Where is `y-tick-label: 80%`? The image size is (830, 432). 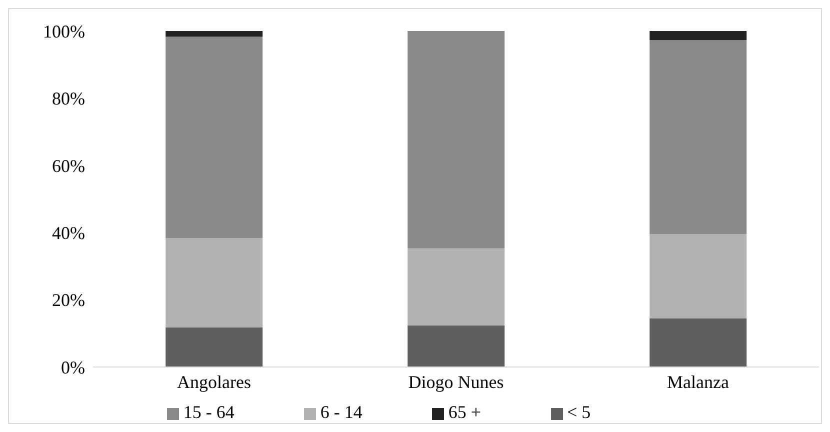
y-tick-label: 80% is located at coordinates (68, 98).